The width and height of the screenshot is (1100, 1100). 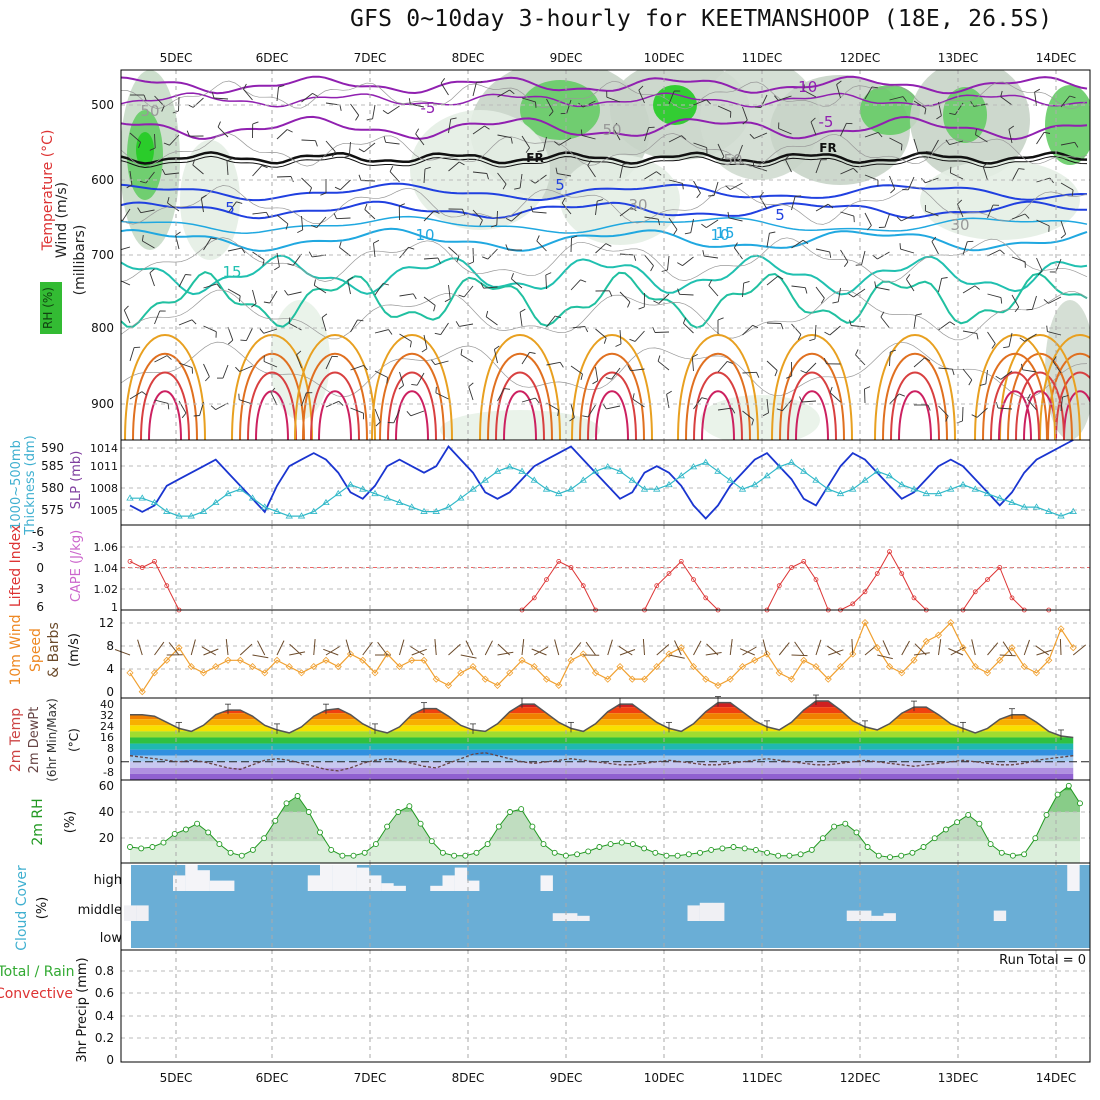 What do you see at coordinates (52, 466) in the screenshot?
I see `thickness-tick: 585` at bounding box center [52, 466].